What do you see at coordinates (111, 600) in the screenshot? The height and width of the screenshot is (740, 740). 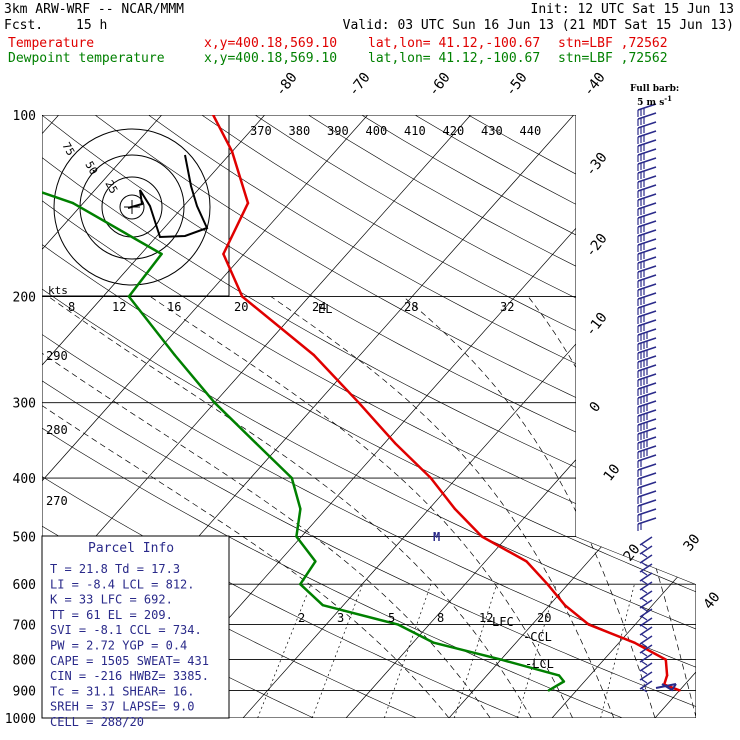 I see `parcel-info-row: K = 33 LFC = 692.` at bounding box center [111, 600].